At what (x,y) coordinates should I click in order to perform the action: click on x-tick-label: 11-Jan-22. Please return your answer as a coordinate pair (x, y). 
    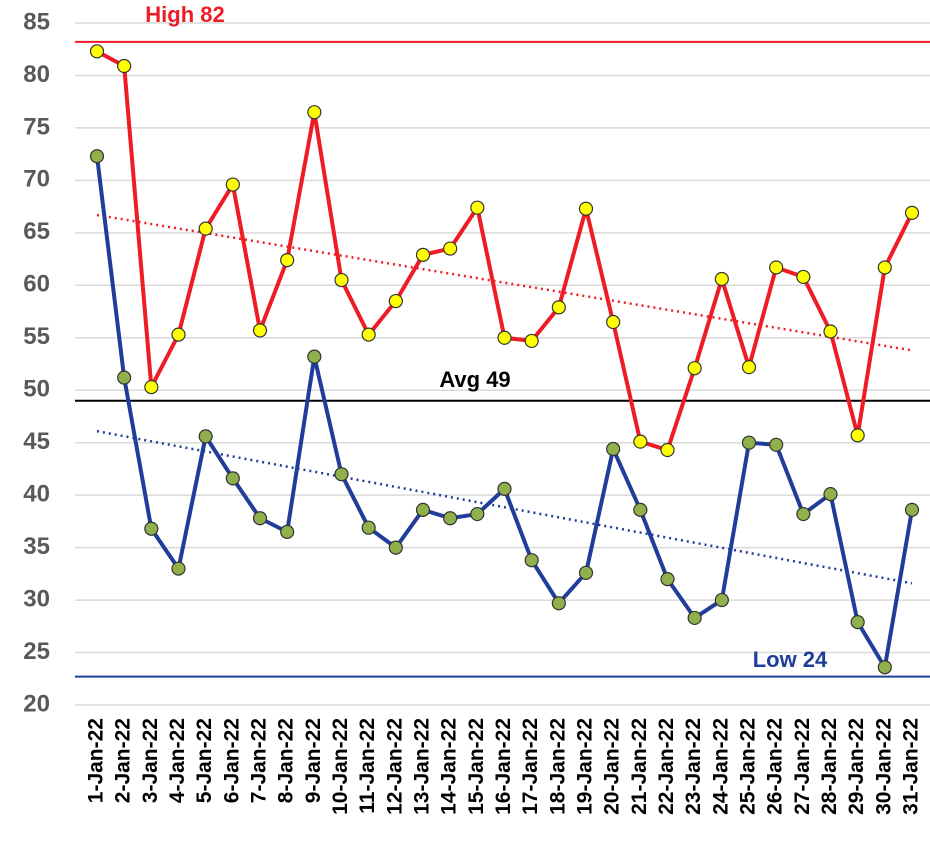
    Looking at the image, I should click on (367, 766).